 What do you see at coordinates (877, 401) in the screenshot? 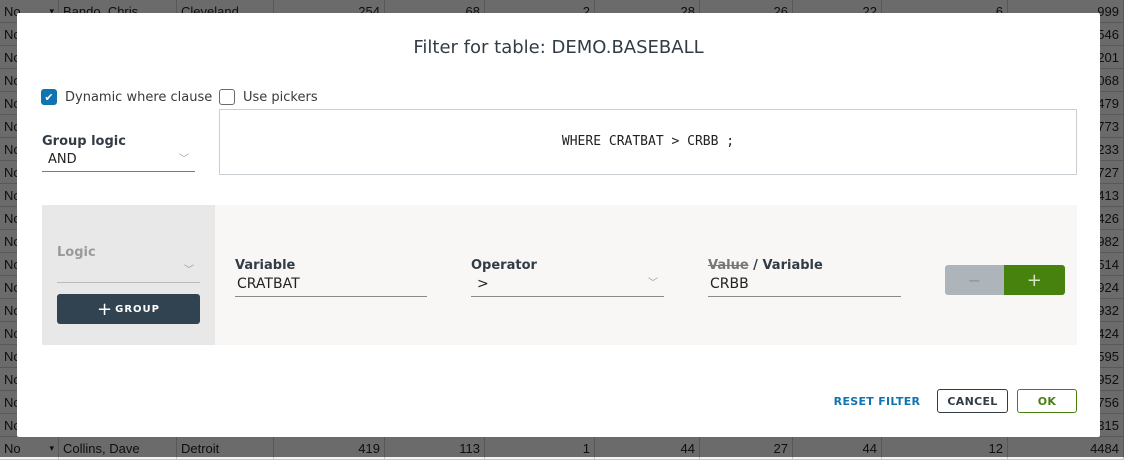
I see `reset-filter-button: RESET FILTER` at bounding box center [877, 401].